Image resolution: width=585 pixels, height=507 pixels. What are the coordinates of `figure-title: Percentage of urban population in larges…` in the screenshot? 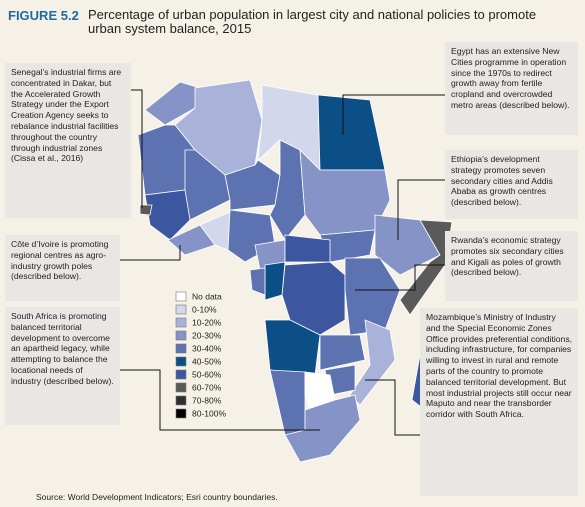 It's located at (312, 21).